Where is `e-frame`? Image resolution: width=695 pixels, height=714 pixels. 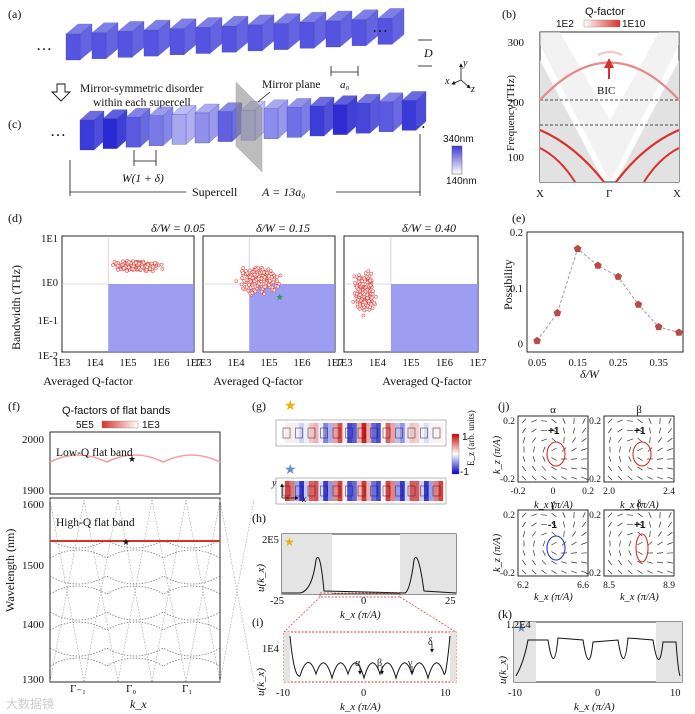
e-frame is located at coordinates (605, 292).